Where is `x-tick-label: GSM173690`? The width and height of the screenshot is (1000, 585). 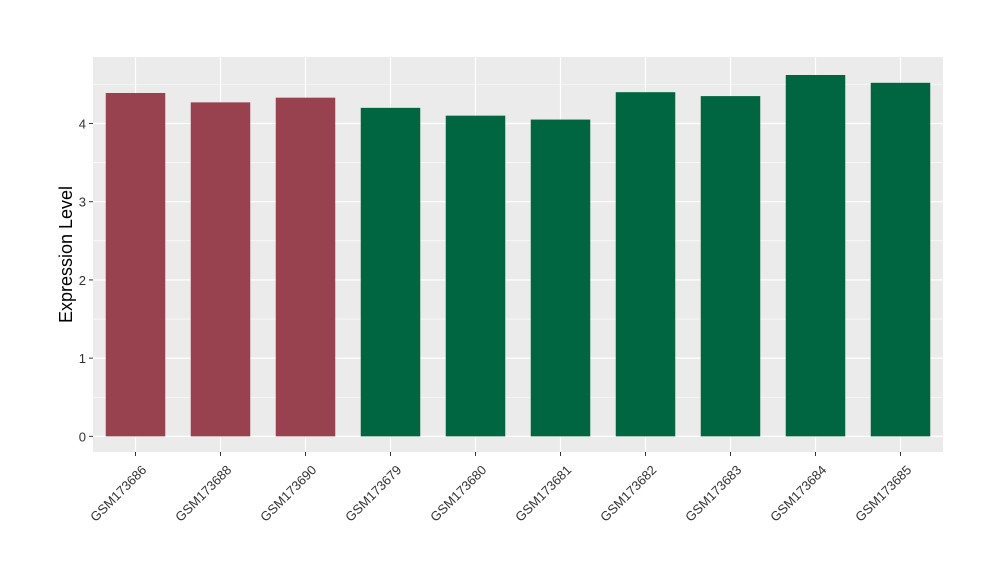 x-tick-label: GSM173690 is located at coordinates (288, 493).